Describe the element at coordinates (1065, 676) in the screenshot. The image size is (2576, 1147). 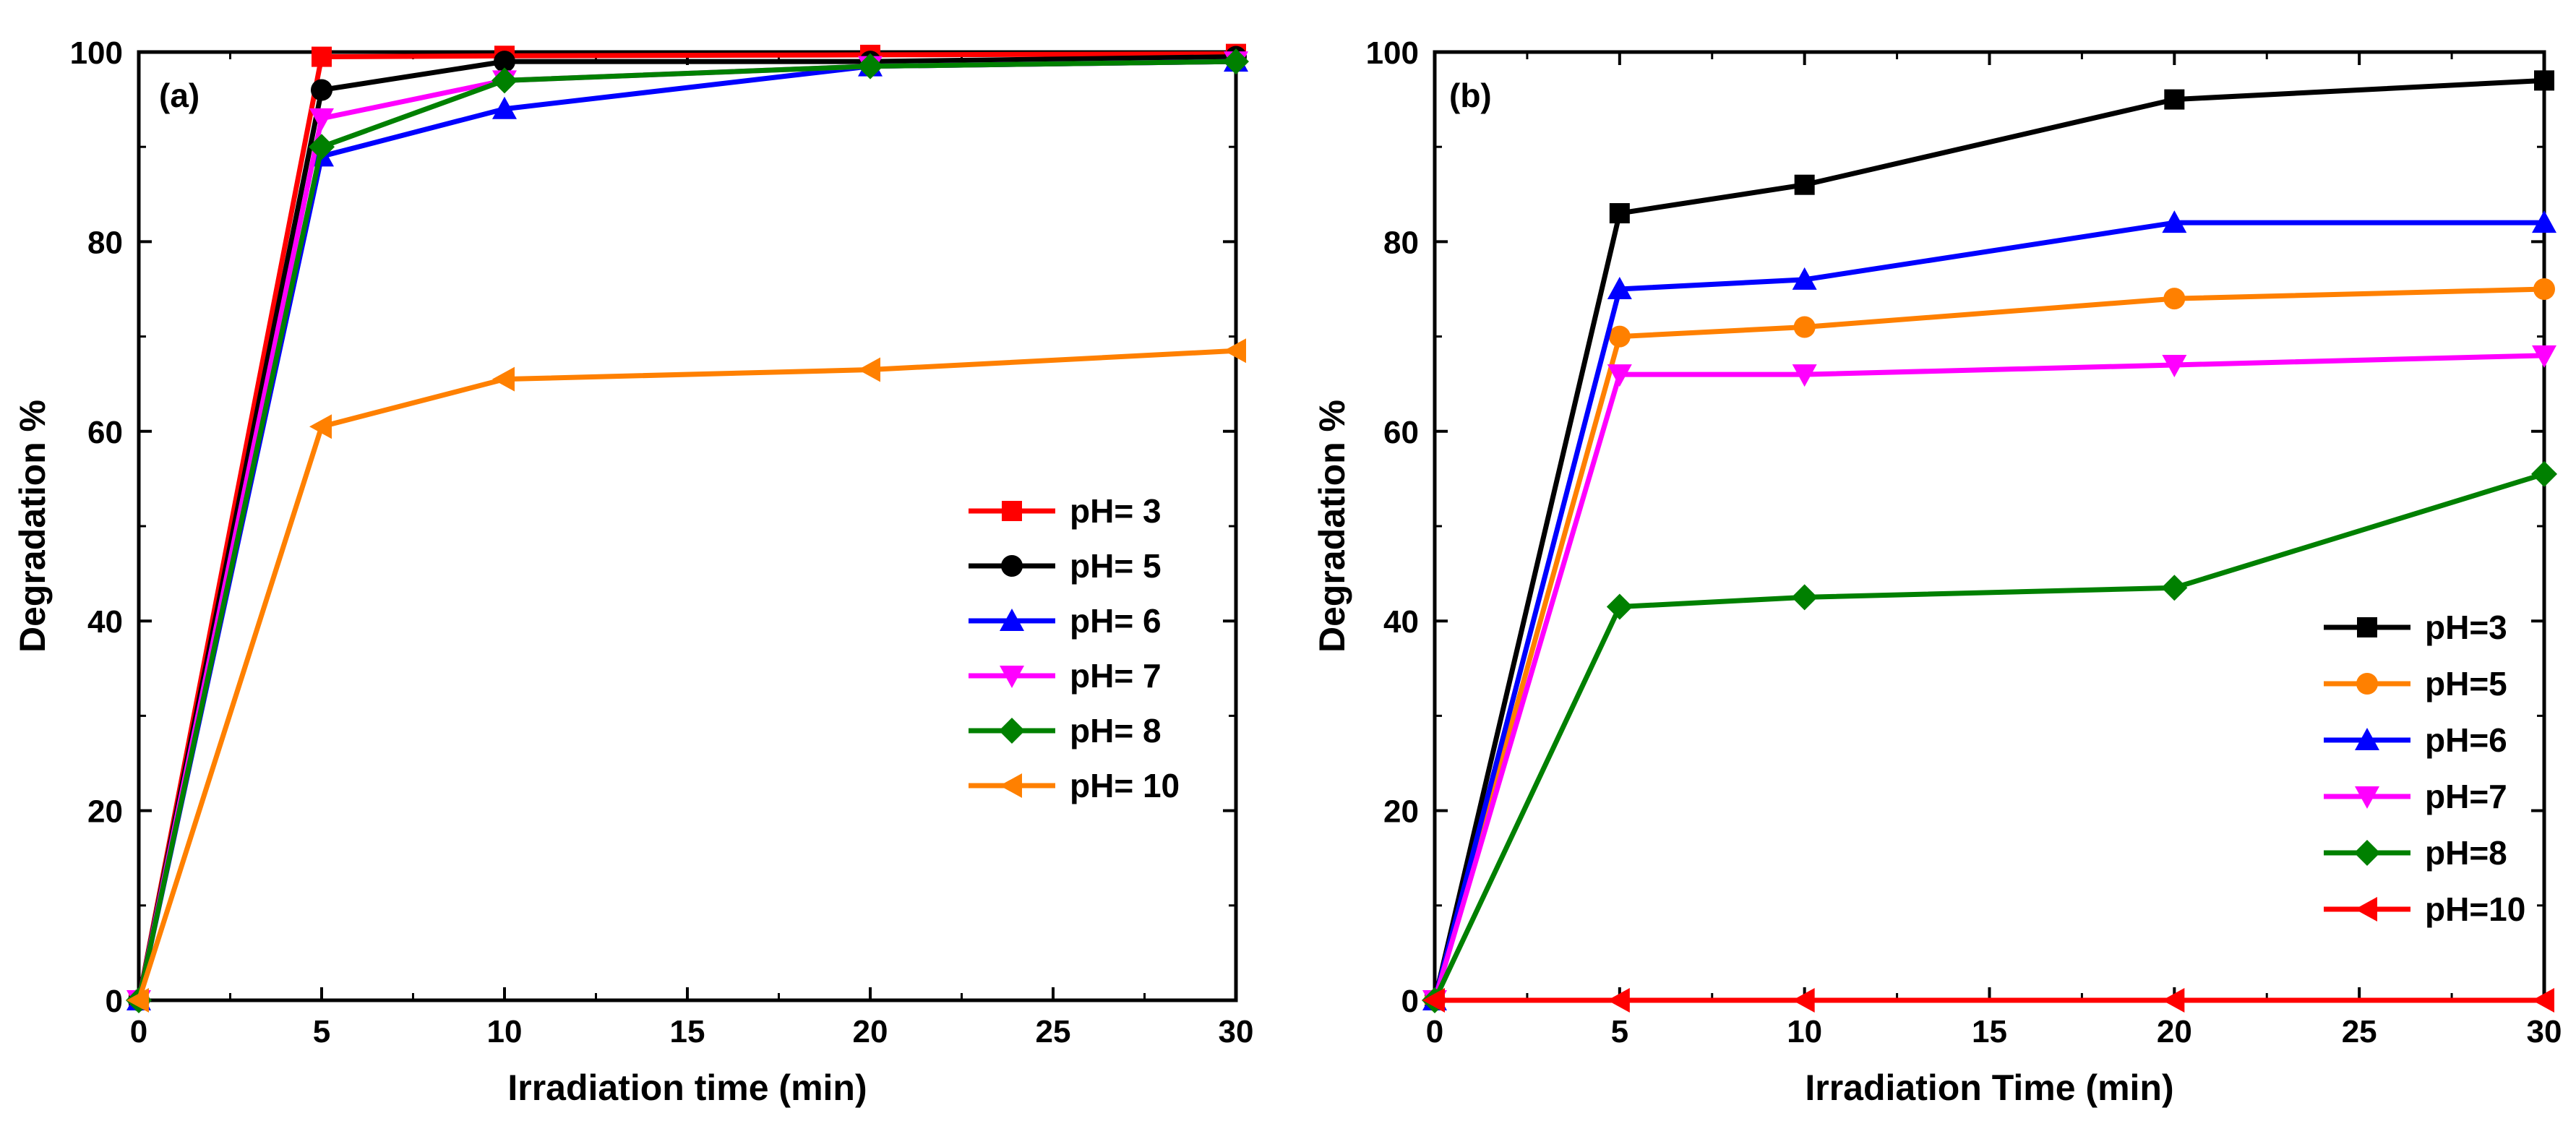
I see `legend-entry: pH= 7` at that location.